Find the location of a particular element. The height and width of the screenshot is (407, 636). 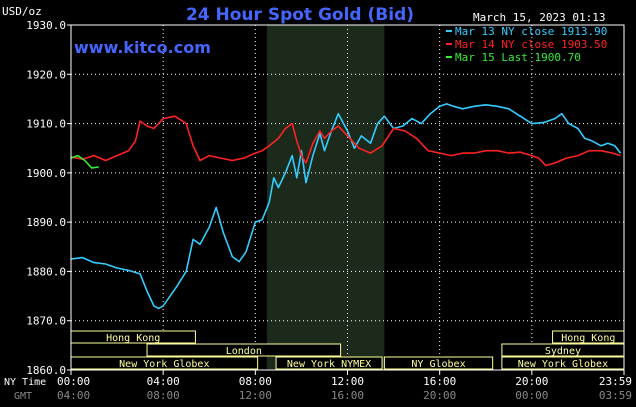

session-label: NY Globex is located at coordinates (438, 364).